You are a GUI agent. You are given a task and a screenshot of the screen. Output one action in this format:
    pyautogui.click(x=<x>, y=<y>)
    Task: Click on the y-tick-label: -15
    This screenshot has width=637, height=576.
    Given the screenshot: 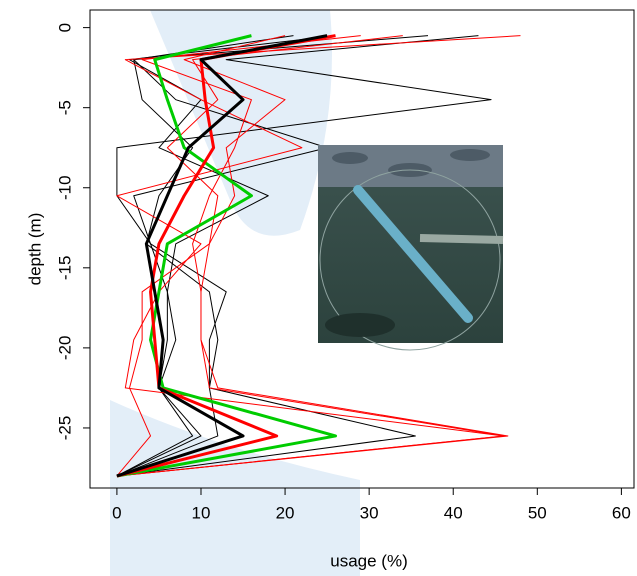 What is the action you would take?
    pyautogui.click(x=64, y=268)
    